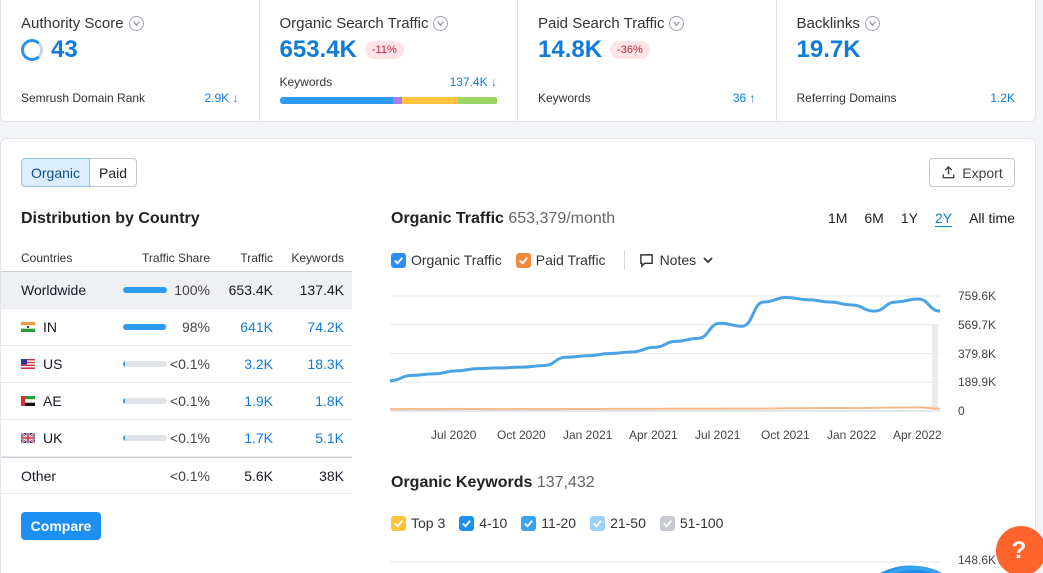 Image resolution: width=1043 pixels, height=573 pixels. I want to click on traffic-cell: 3.2K, so click(258, 364).